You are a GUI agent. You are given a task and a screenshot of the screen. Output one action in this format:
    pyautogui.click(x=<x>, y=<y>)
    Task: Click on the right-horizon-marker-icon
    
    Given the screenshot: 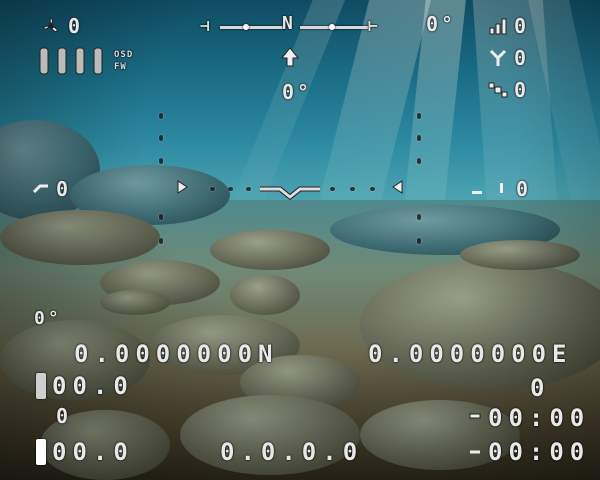 What is the action you would take?
    pyautogui.click(x=397, y=187)
    